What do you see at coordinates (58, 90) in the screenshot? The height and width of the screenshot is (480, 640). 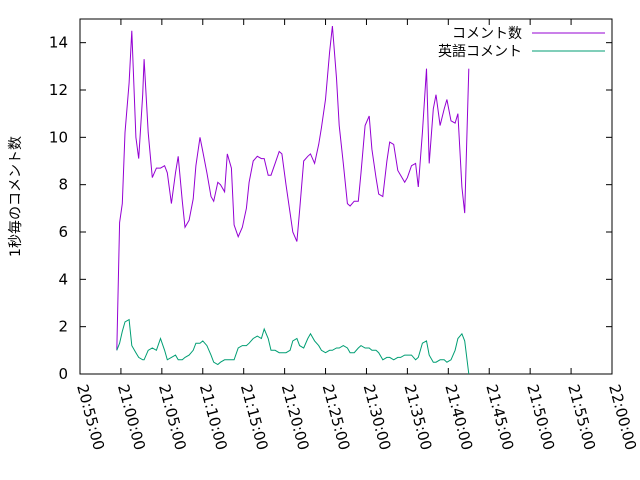 I see `y-tick-label: 12` at bounding box center [58, 90].